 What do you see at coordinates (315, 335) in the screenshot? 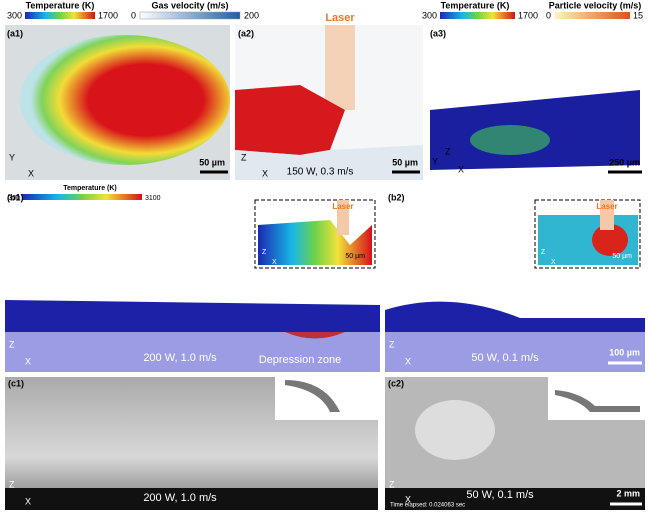
I see `depression` at bounding box center [315, 335].